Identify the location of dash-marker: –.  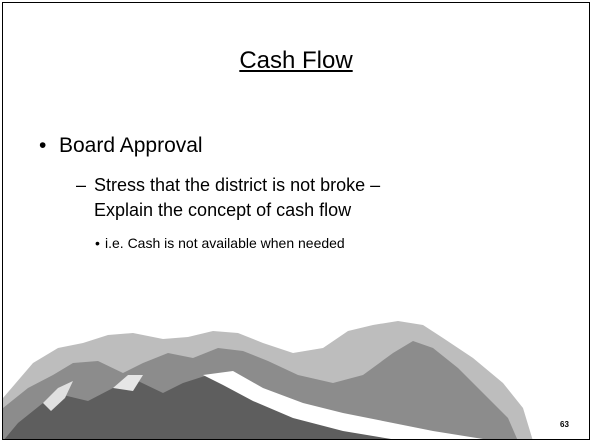
(81, 185).